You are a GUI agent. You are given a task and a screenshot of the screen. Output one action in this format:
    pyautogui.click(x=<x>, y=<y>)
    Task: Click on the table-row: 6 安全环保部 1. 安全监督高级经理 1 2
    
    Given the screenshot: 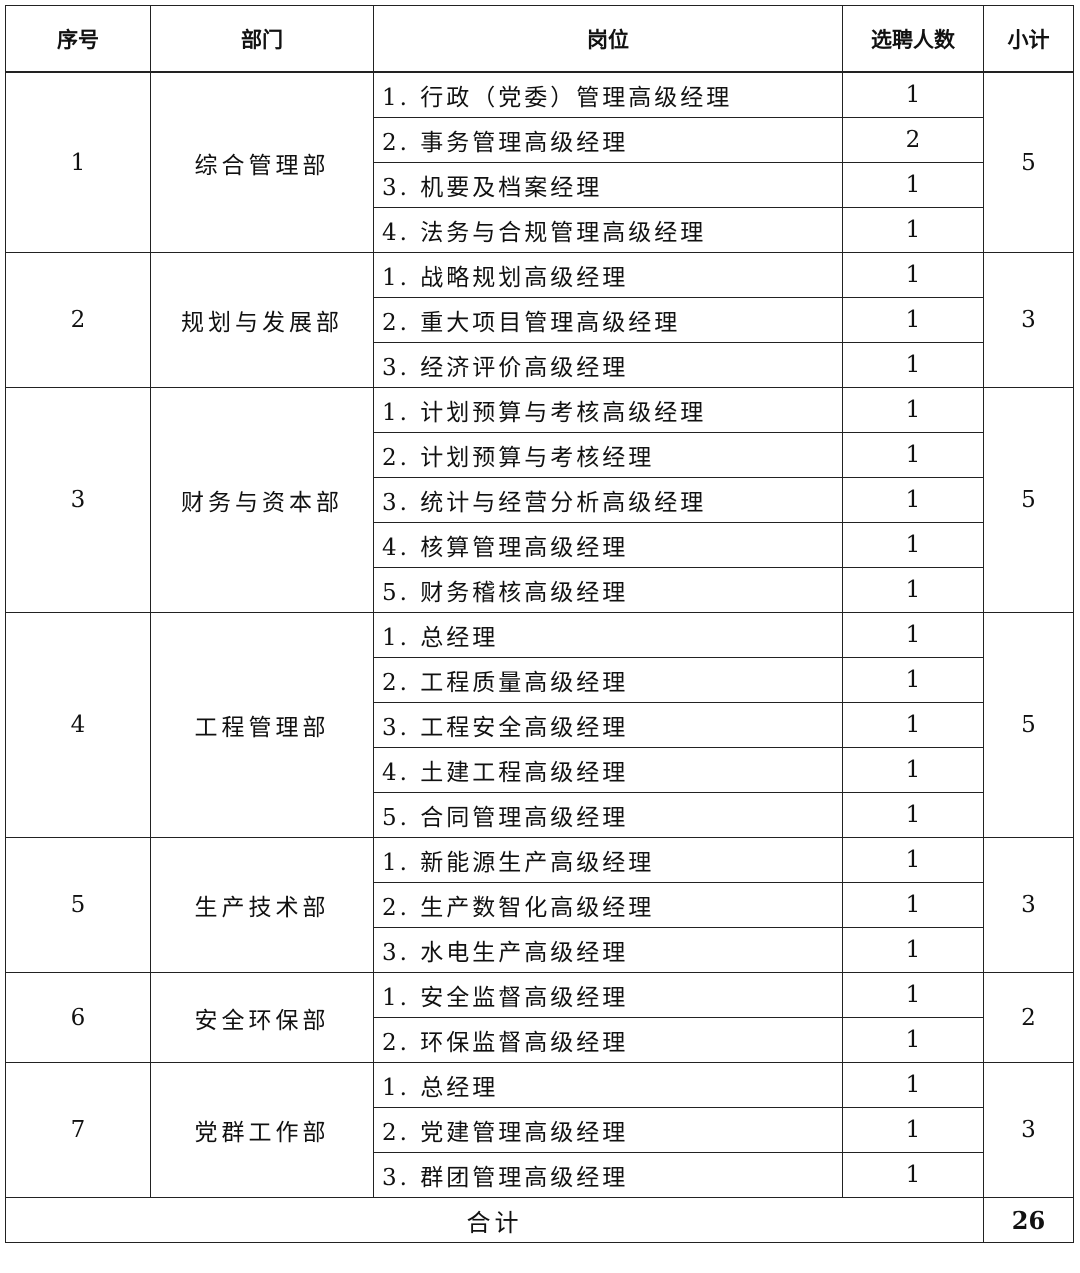 What is the action you would take?
    pyautogui.click(x=539, y=1017)
    